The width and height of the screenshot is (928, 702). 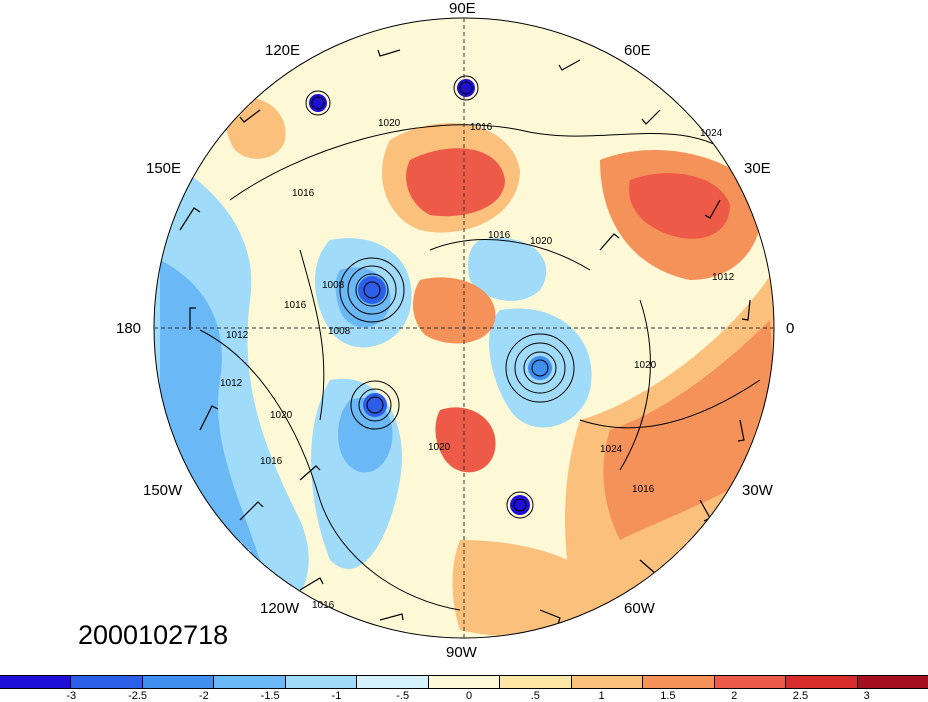 What do you see at coordinates (280, 608) in the screenshot?
I see `longitude-label-120w: 120W` at bounding box center [280, 608].